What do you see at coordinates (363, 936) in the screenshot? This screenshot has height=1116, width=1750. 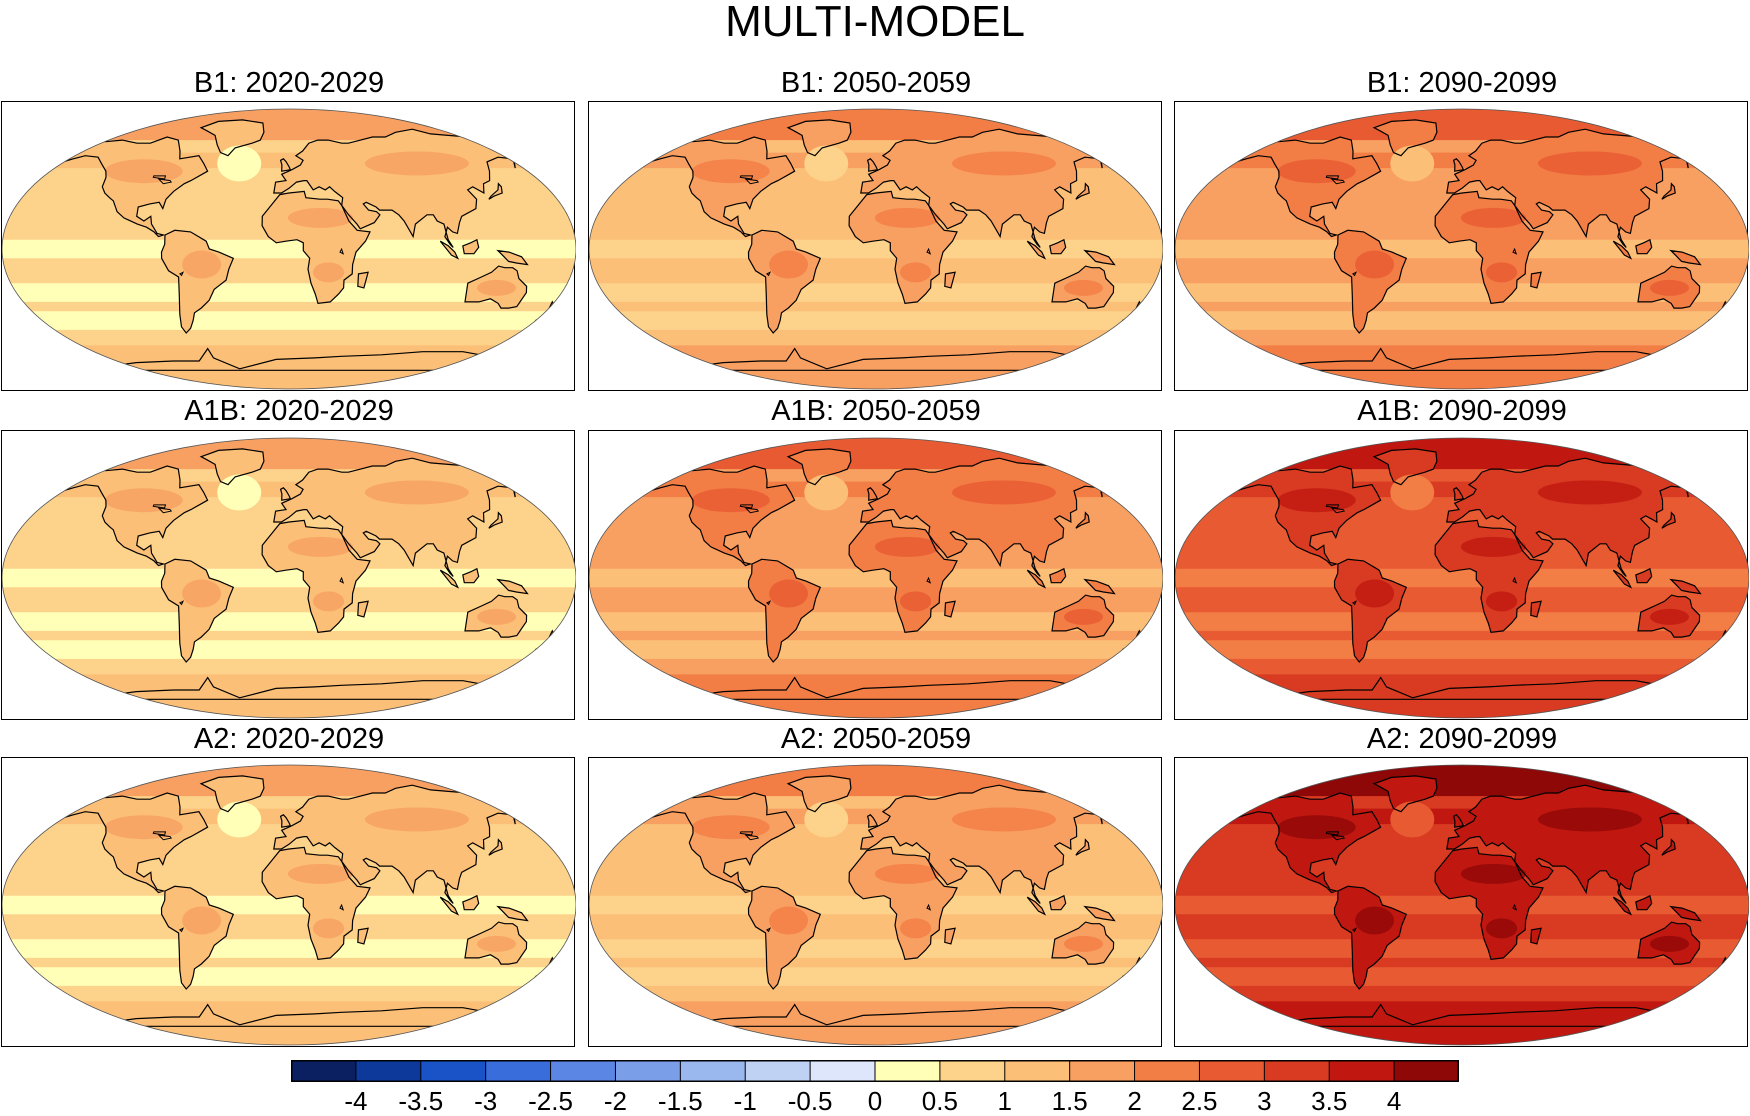 I see `land-fill-madagascar` at bounding box center [363, 936].